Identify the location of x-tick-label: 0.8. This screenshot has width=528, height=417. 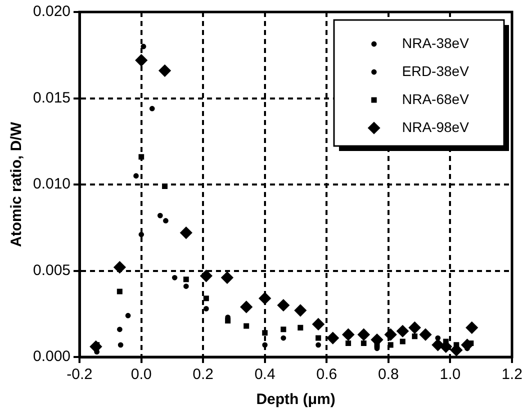
(388, 375).